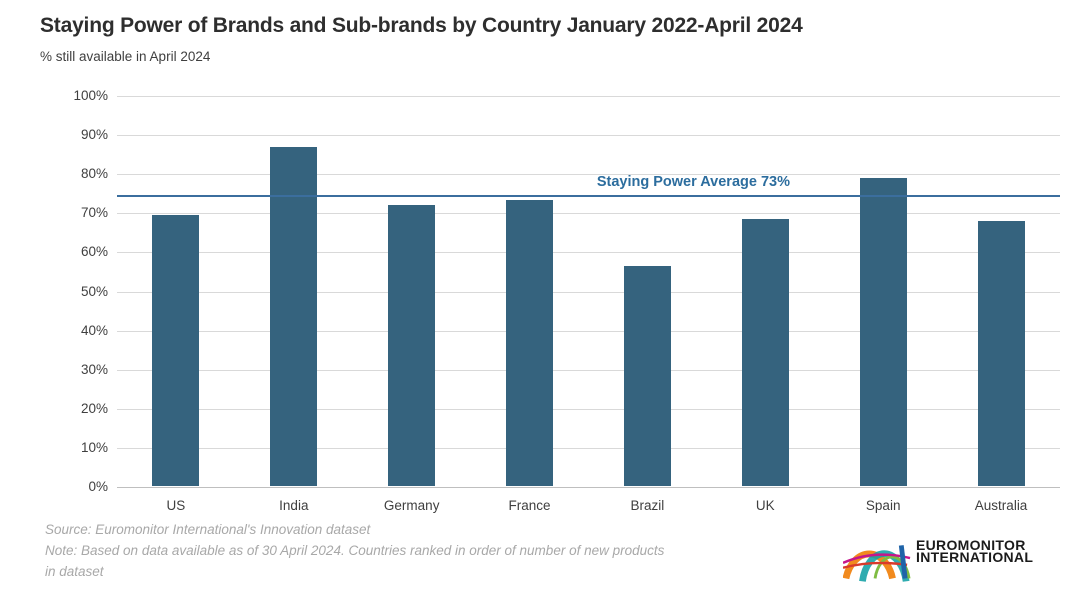 The height and width of the screenshot is (594, 1080). I want to click on y-axis-tick-label: 30%, so click(94, 369).